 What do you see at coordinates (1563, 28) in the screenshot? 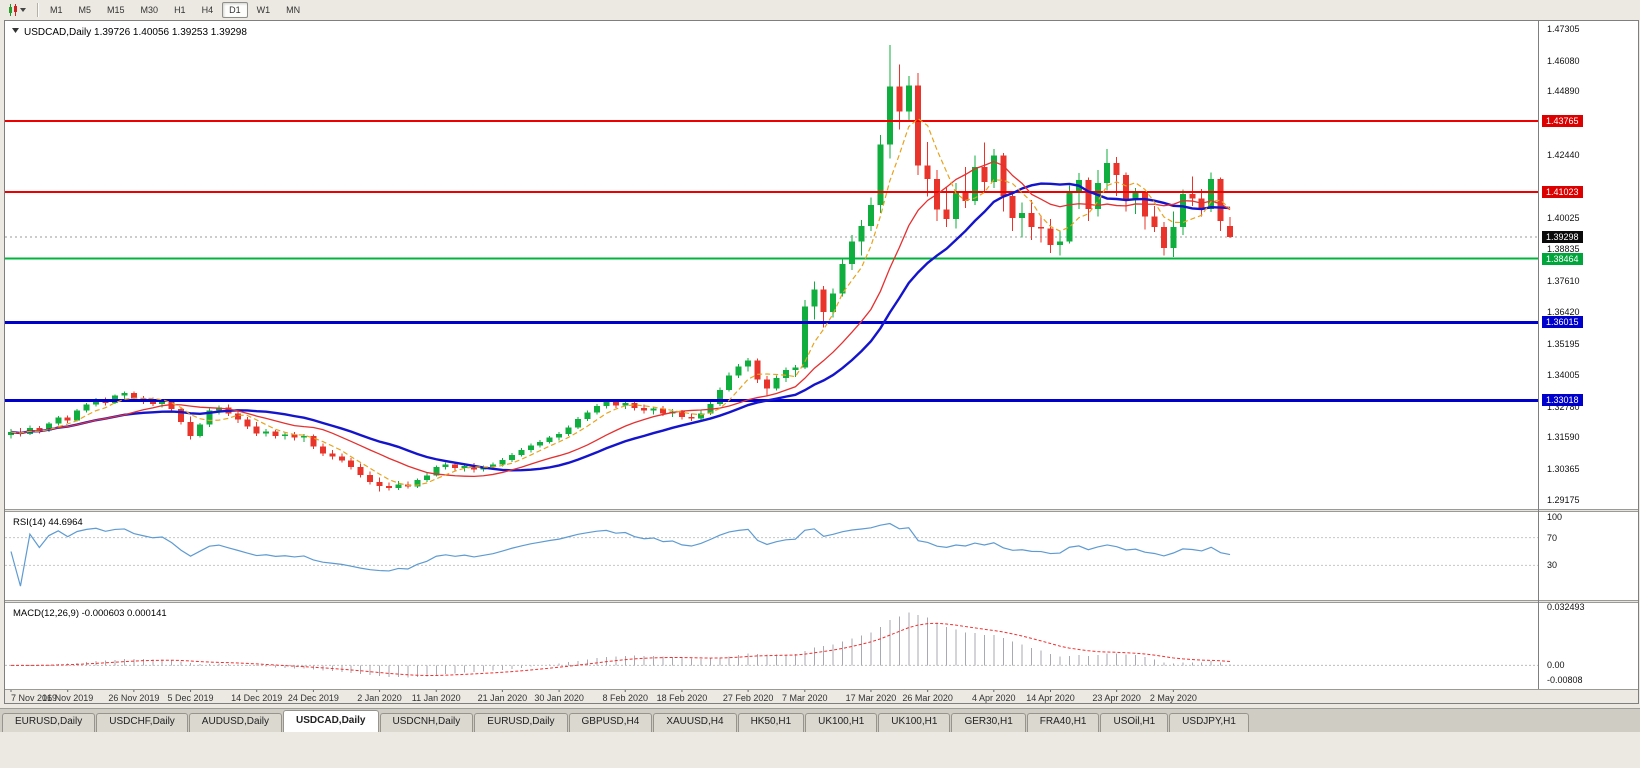
I see `price-tick-label: 1.47305` at bounding box center [1563, 28].